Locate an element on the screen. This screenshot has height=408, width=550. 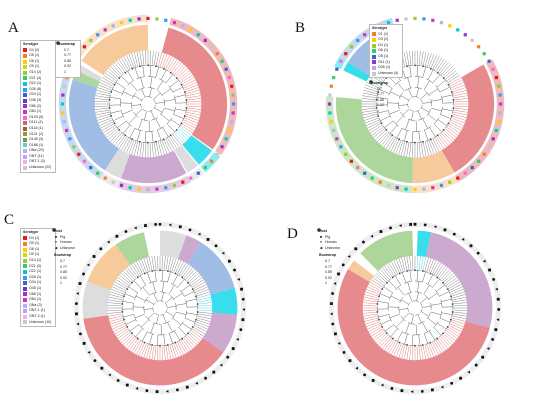
bootstrap-value: 1 is located at coordinates (326, 283).